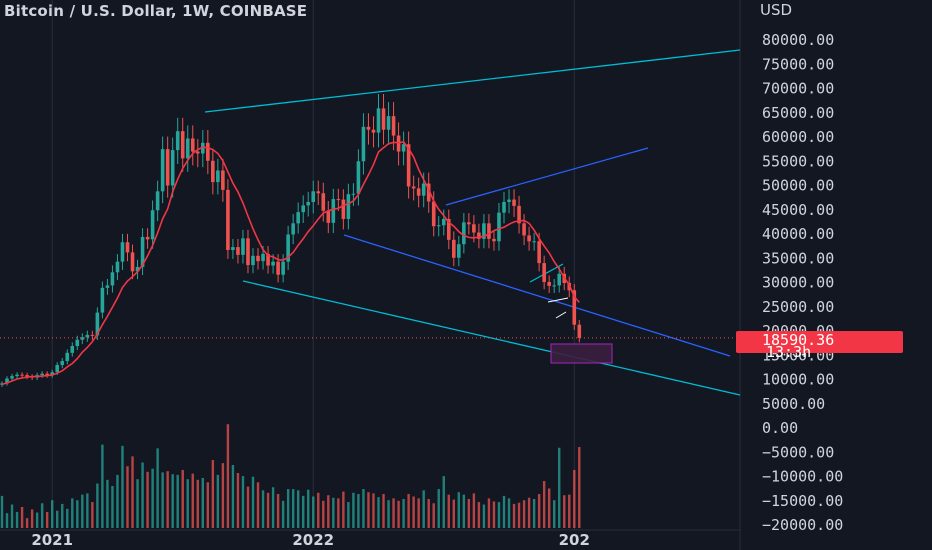 This screenshot has width=932, height=550. Describe the element at coordinates (798, 113) in the screenshot. I see `y-tick-label: 65000.00` at that location.